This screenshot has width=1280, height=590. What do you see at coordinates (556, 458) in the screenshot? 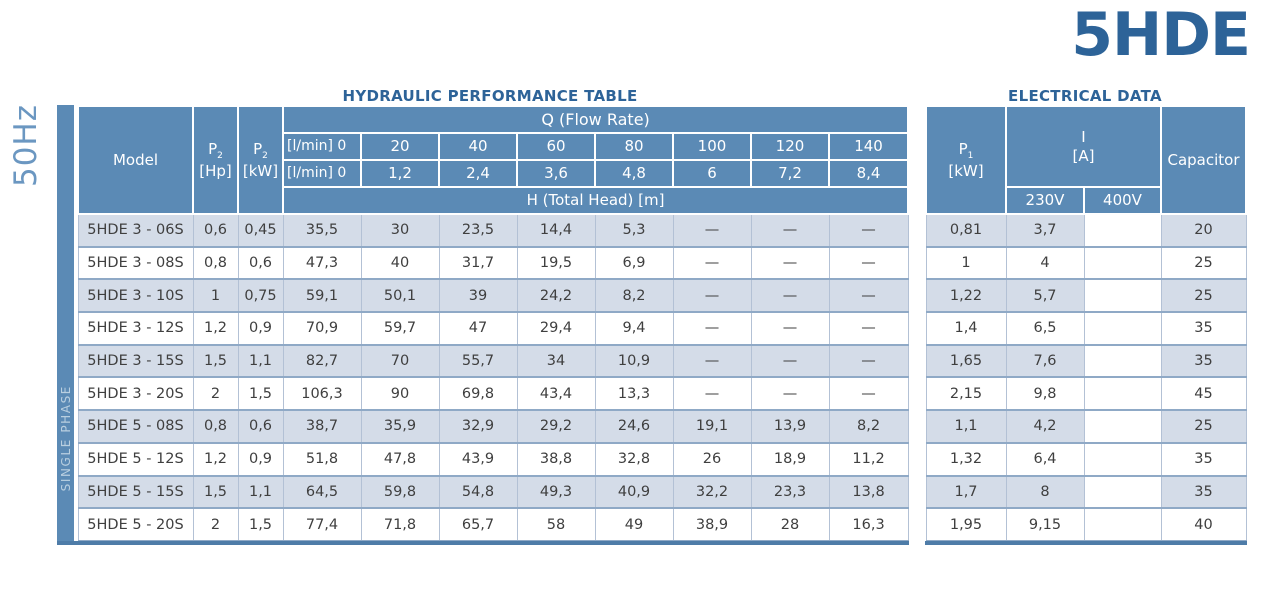
I see `head-value-cell: 38,8` at bounding box center [556, 458].